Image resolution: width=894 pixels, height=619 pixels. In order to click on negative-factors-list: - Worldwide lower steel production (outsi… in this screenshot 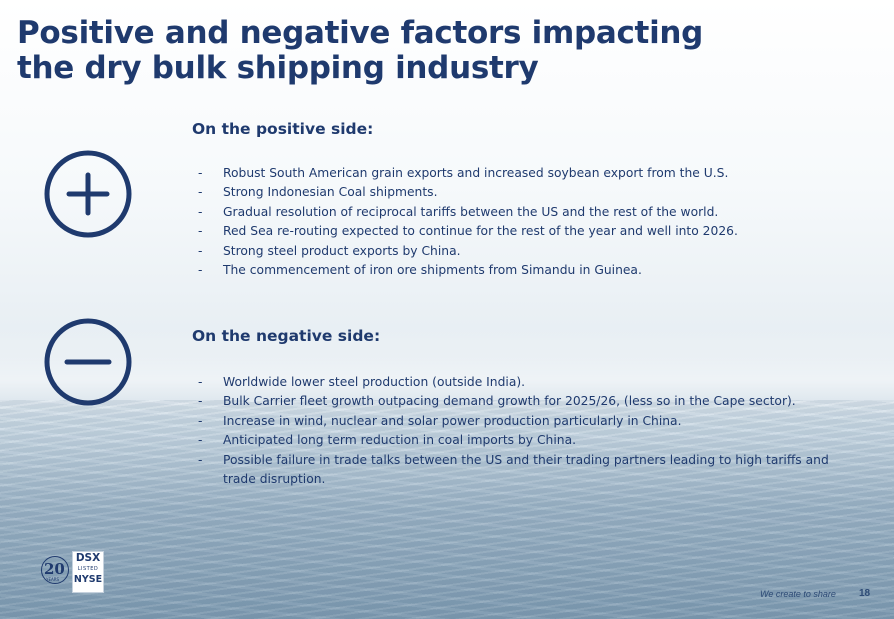, I will do `click(520, 431)`.